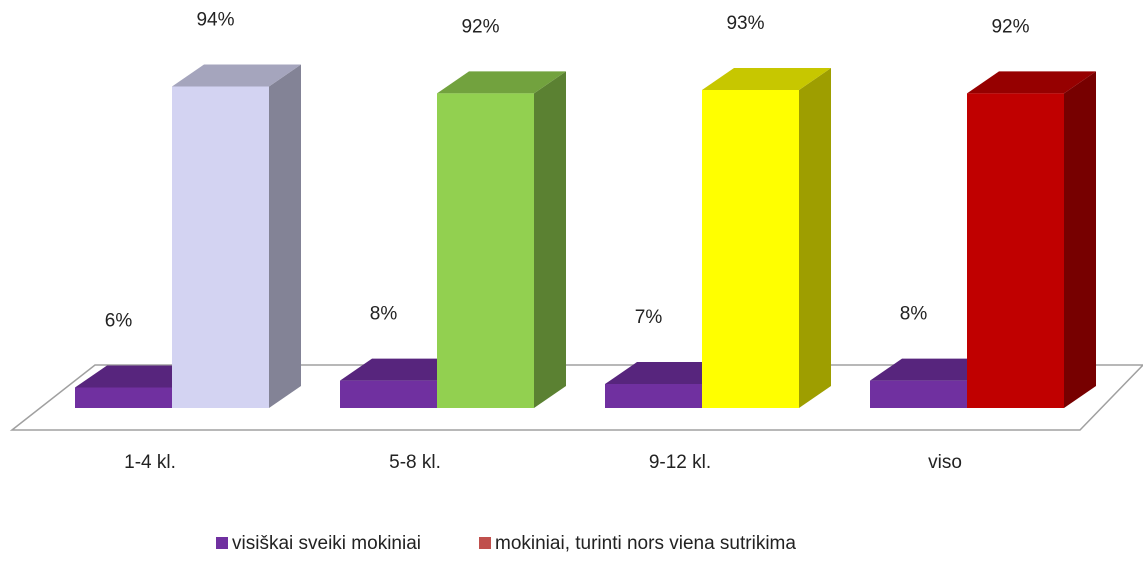 This screenshot has height=585, width=1143. Describe the element at coordinates (649, 317) in the screenshot. I see `value-label: 7%` at that location.